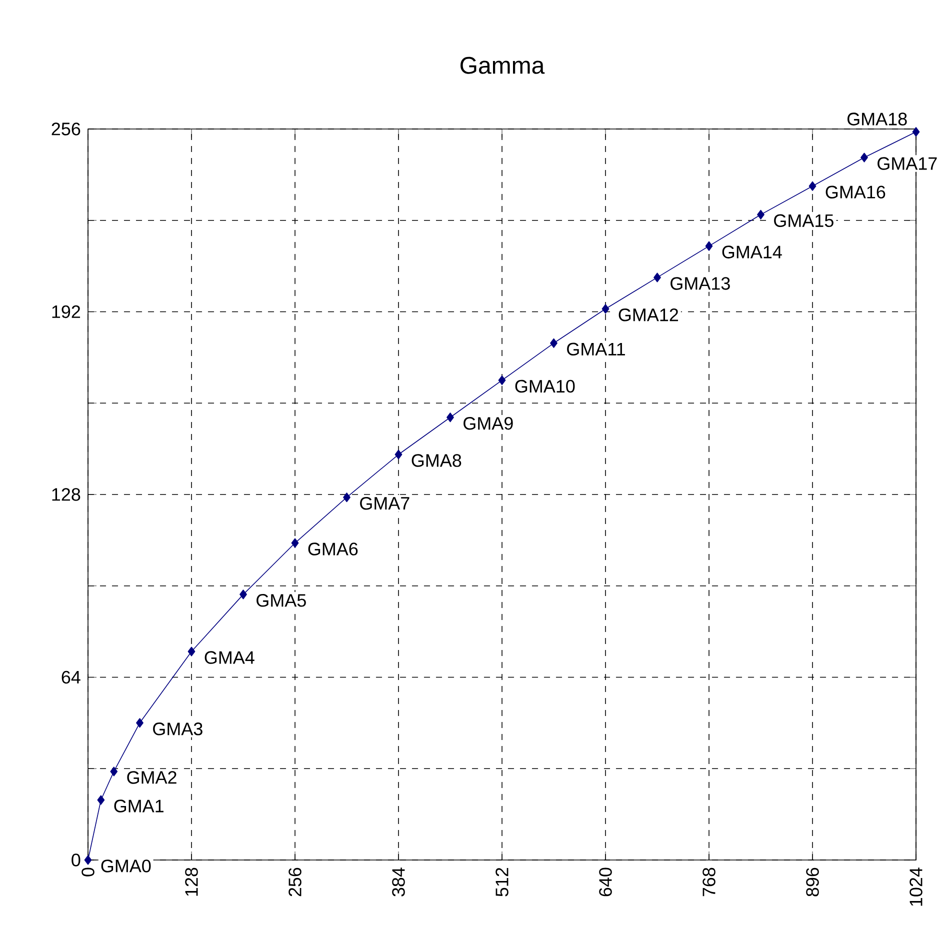 The image size is (943, 940). I want to click on annotation: GMA13, so click(700, 283).